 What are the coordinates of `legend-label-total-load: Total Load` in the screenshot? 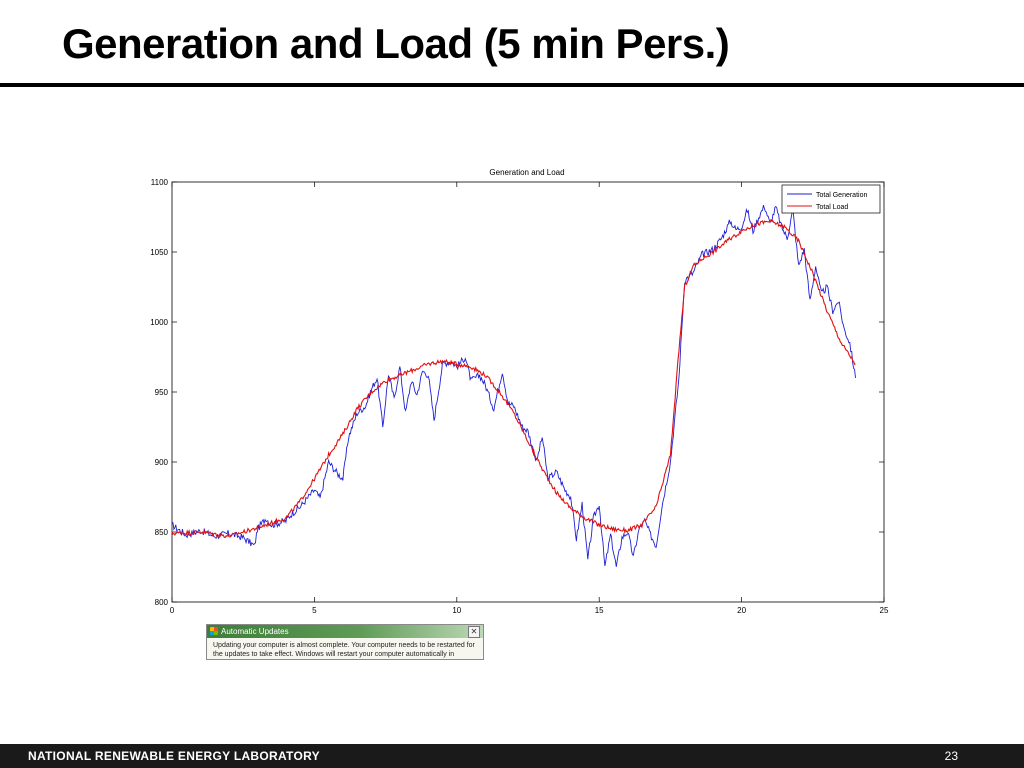 It's located at (832, 207).